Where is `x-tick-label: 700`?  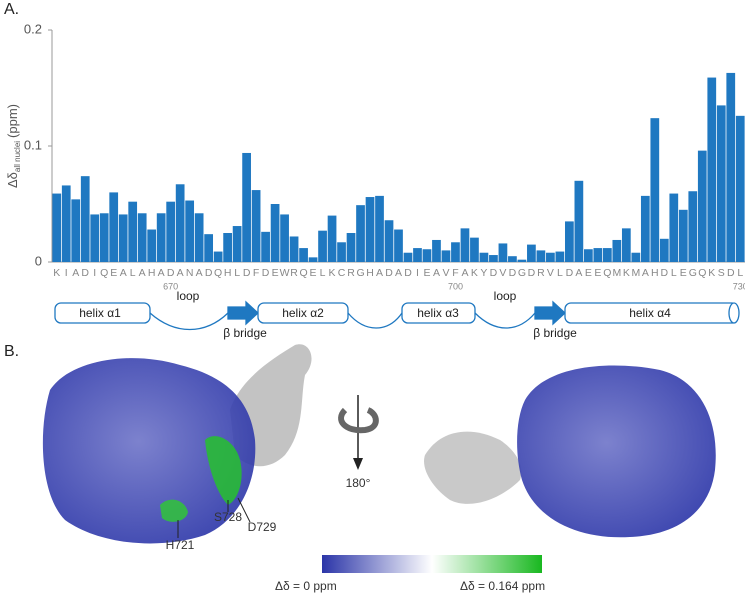 x-tick-label: 700 is located at coordinates (455, 286).